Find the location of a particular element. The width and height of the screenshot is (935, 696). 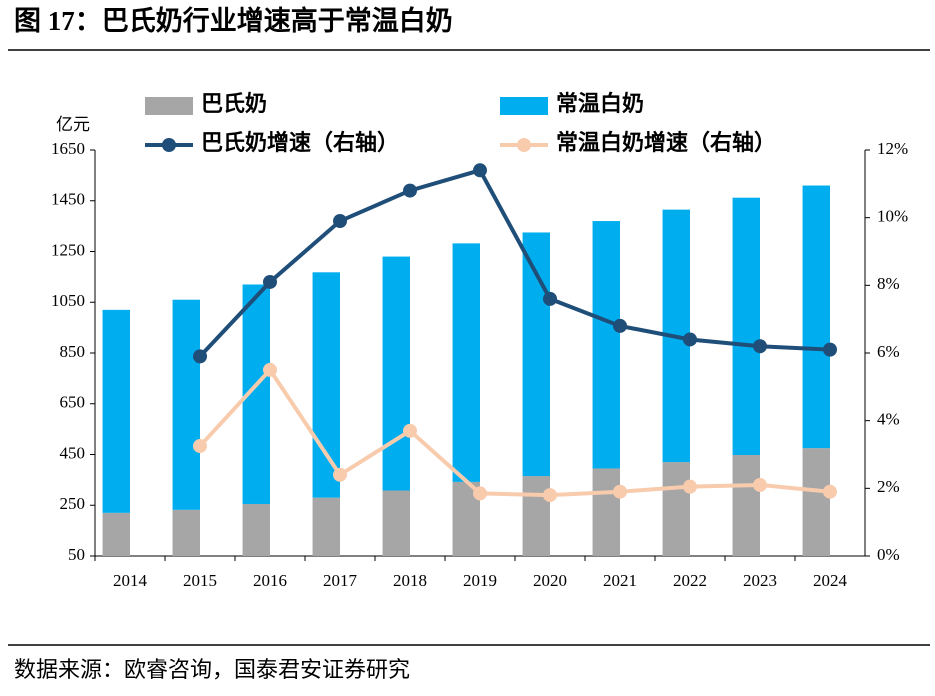

y2-tick-label: 6% is located at coordinates (888, 351).